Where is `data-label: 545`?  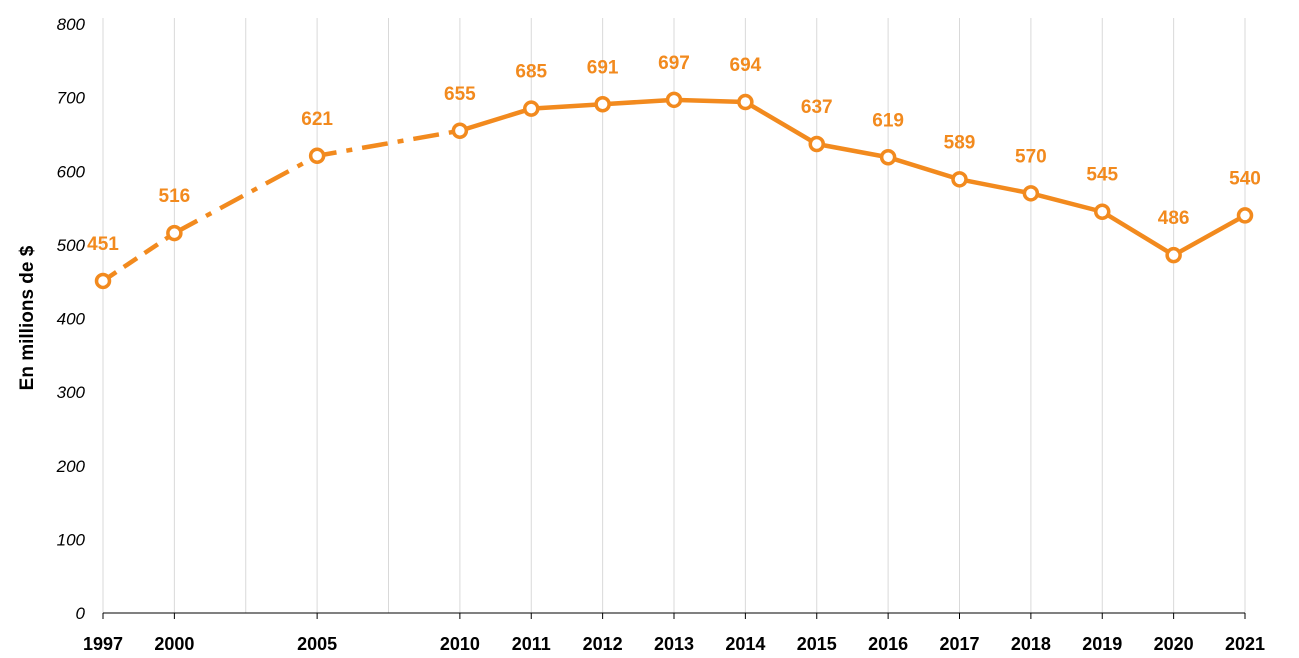 data-label: 545 is located at coordinates (1102, 175).